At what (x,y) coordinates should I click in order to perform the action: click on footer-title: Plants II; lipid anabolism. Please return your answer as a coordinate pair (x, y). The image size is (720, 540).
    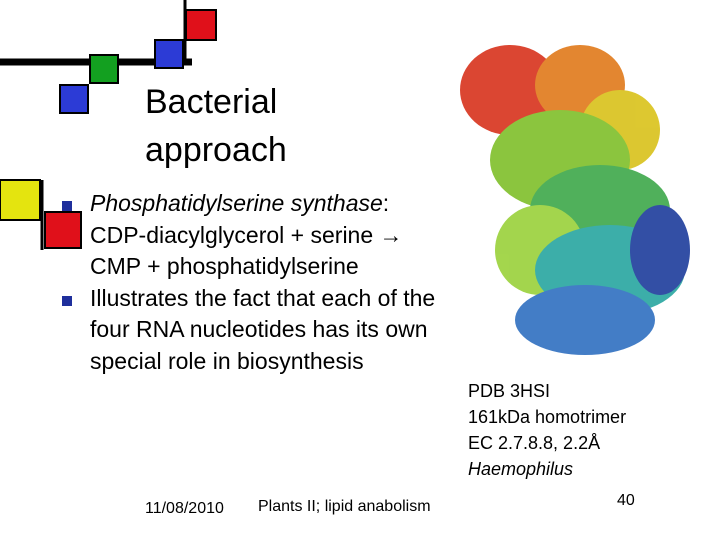
    Looking at the image, I should click on (344, 506).